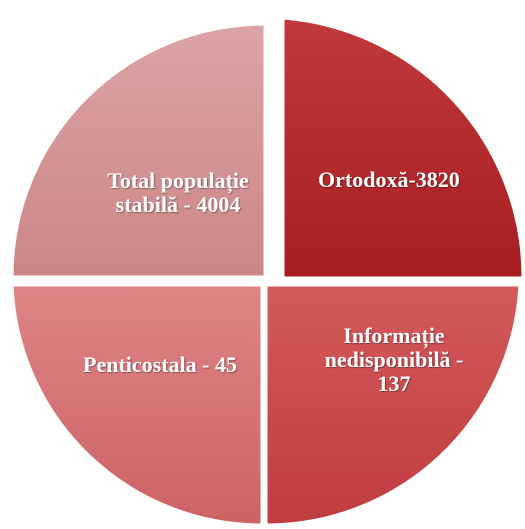 This screenshot has width=525, height=529. Describe the element at coordinates (178, 192) in the screenshot. I see `node-label: Total populație stabilă - 4004` at that location.